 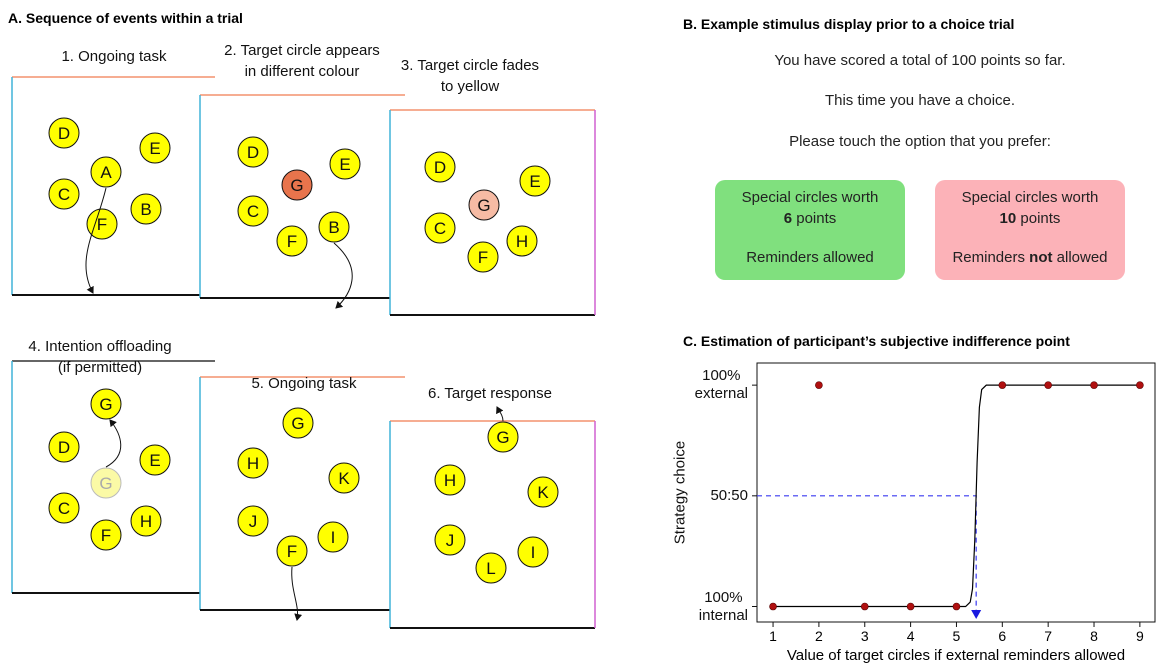 I want to click on circle-letter: A, so click(x=106, y=172).